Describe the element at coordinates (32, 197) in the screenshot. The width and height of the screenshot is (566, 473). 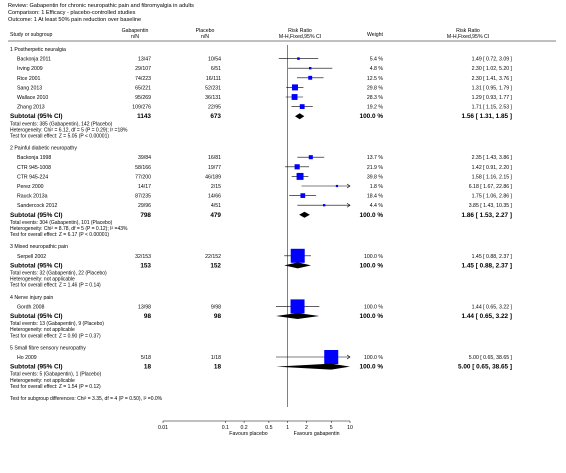
I see `study-name: Rauck 2013a` at that location.